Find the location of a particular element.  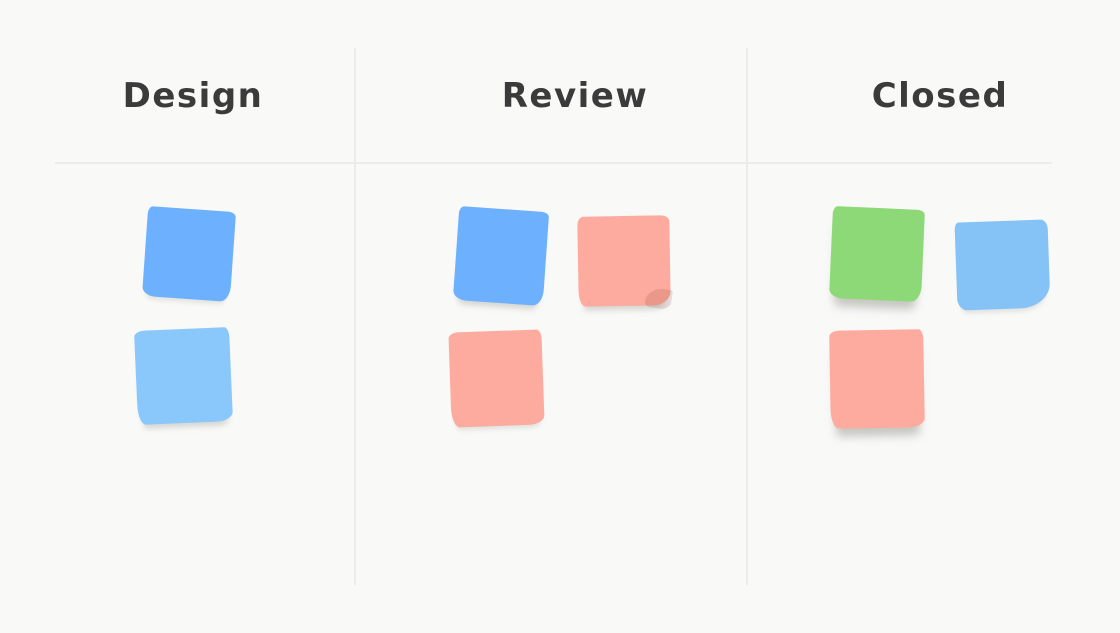

sticky-note-sky-blue is located at coordinates (1002, 265).